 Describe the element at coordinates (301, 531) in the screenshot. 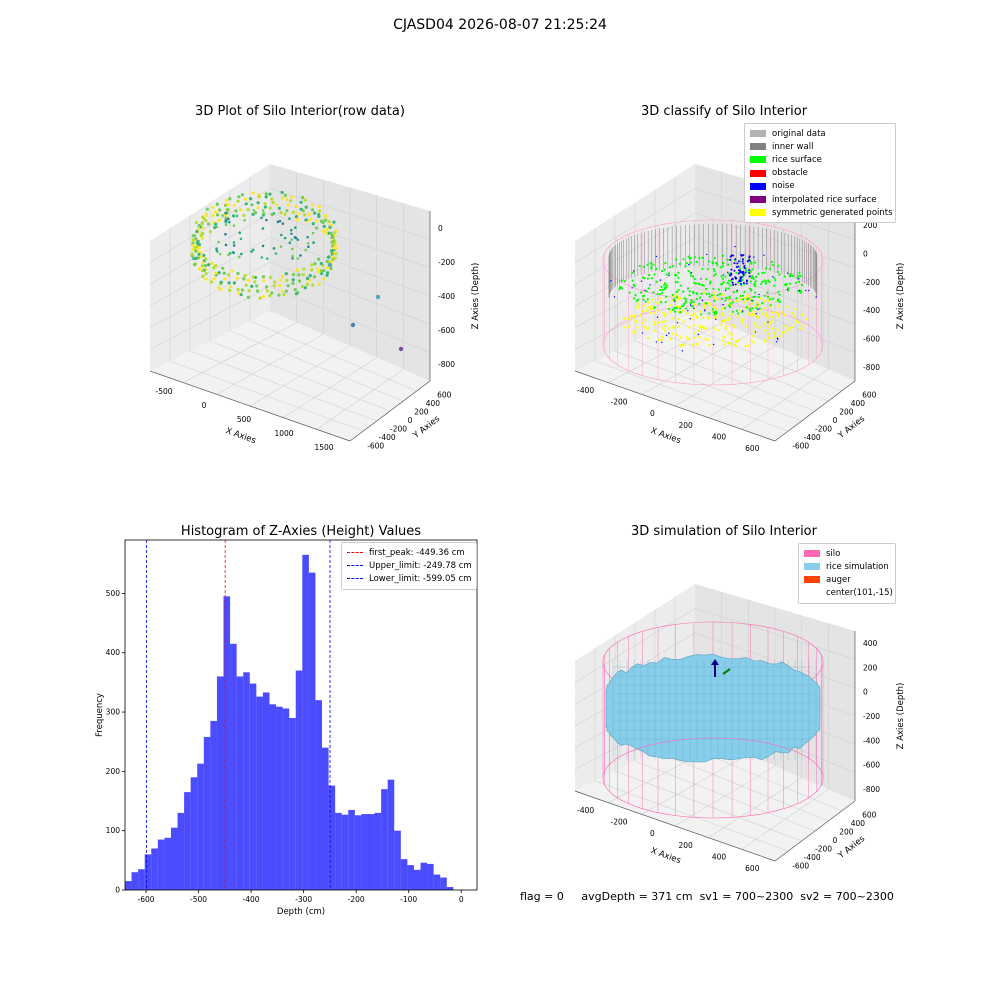

I see `histogram-title: Histogram of Z-Axies (Height) Values` at that location.